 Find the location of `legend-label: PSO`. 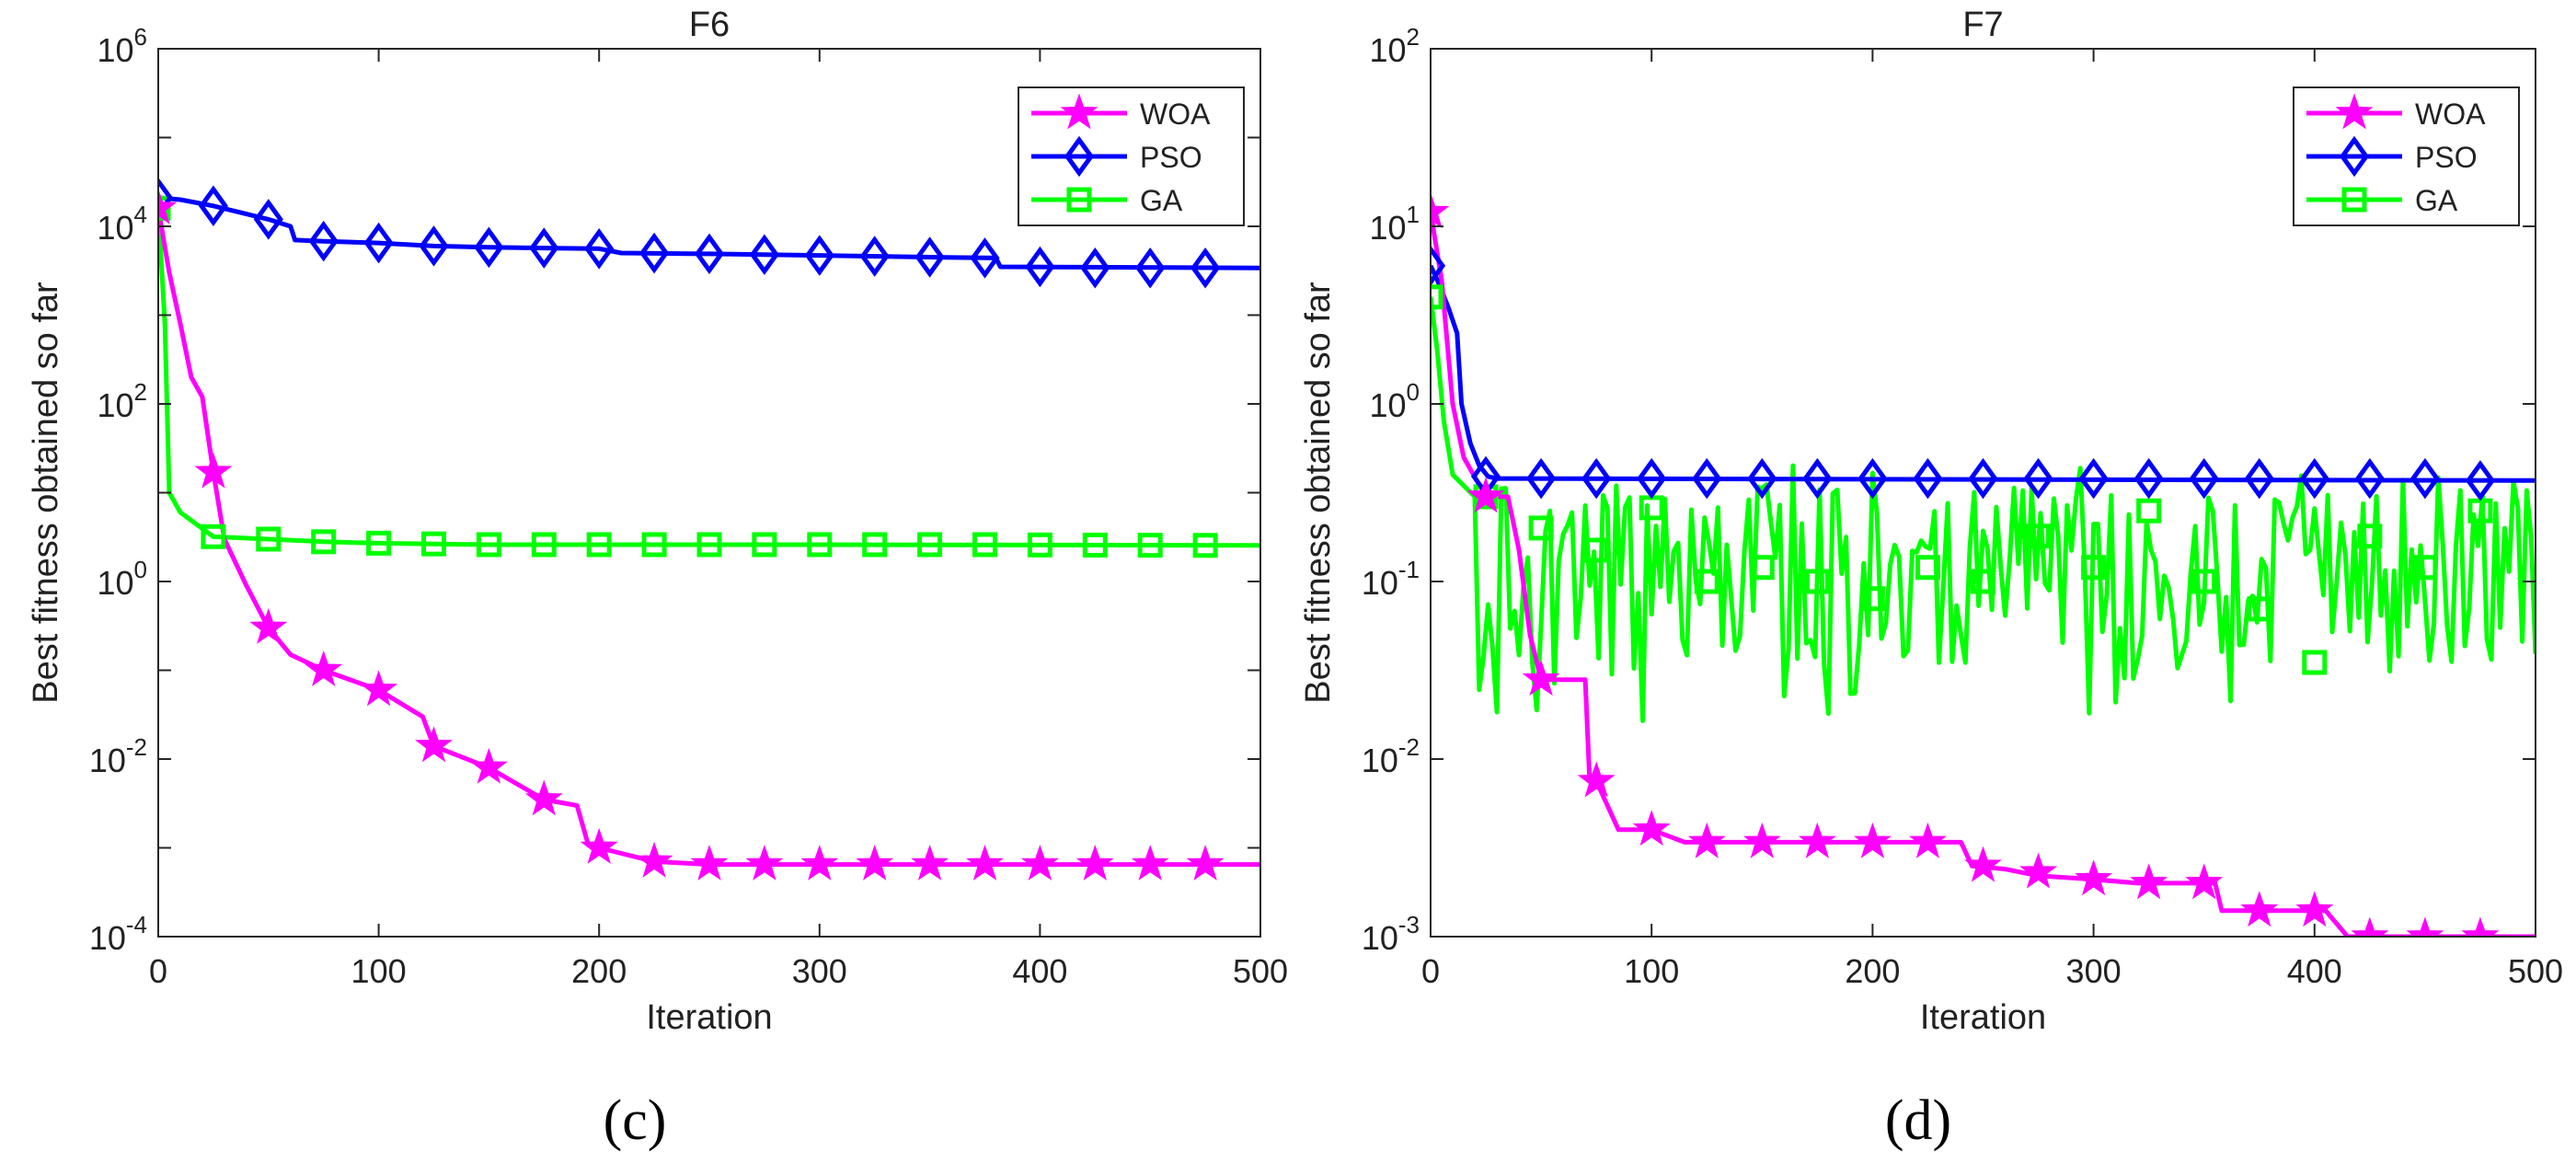

legend-label: PSO is located at coordinates (2446, 157).